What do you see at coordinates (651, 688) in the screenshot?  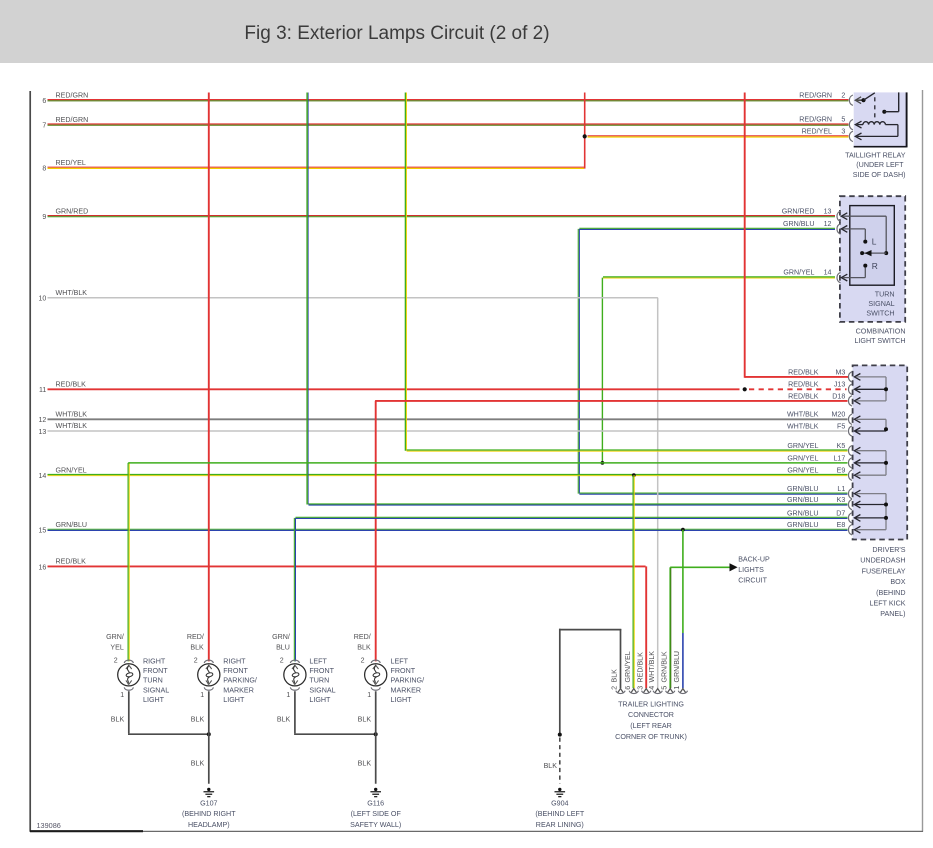 I see `svg-text: 4` at bounding box center [651, 688].